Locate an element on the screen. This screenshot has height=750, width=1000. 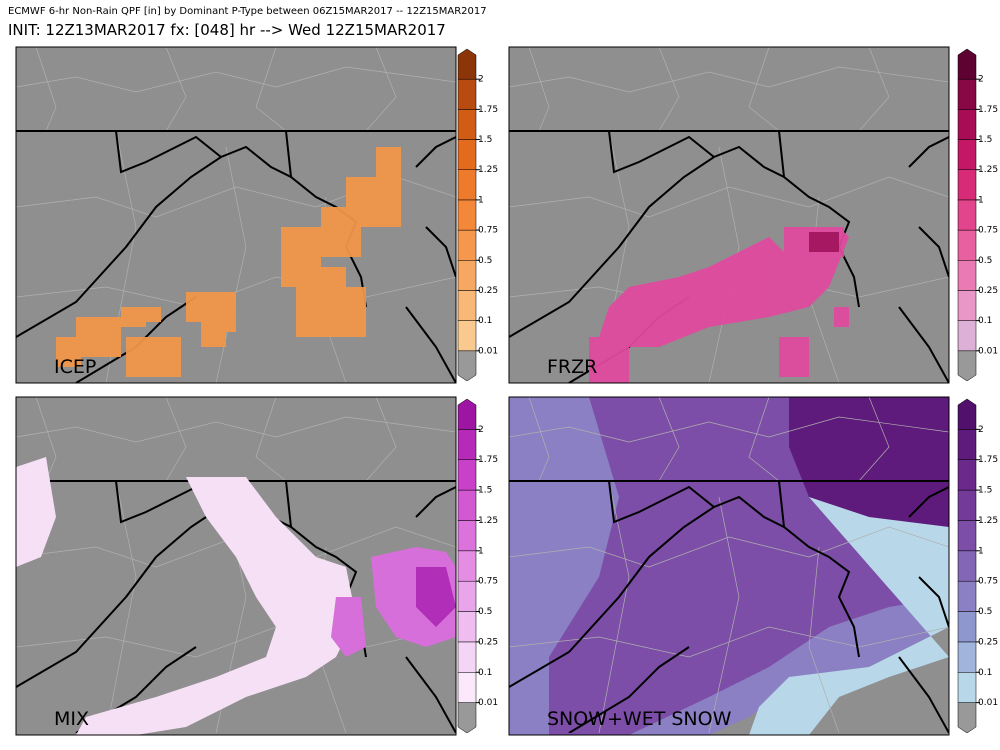
panel-label: ICEP is located at coordinates (75, 367).